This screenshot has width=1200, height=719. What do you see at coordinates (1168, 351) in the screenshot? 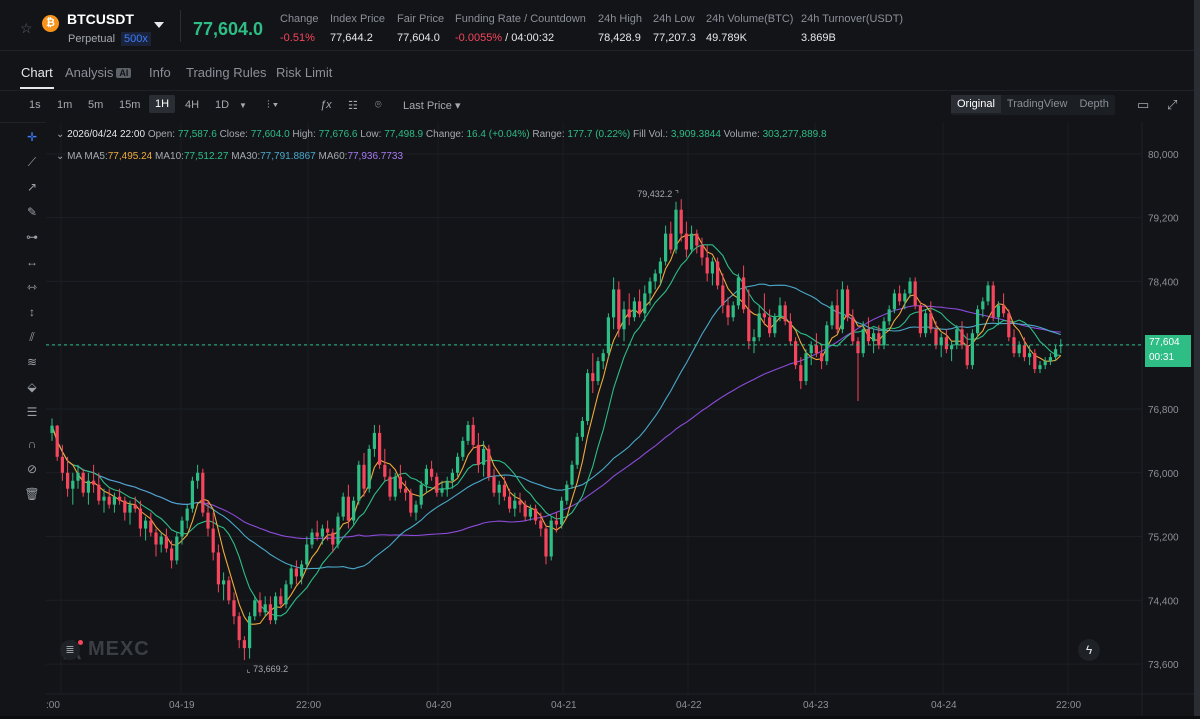
I see `current-price-tag: 77,604 00:31` at bounding box center [1168, 351].